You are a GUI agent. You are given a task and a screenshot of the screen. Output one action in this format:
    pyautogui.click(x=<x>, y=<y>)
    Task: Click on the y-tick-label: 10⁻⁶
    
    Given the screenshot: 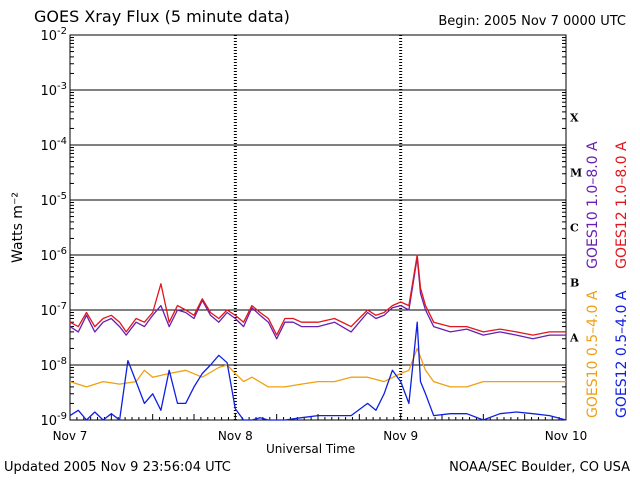 What is the action you would take?
    pyautogui.click(x=53, y=255)
    